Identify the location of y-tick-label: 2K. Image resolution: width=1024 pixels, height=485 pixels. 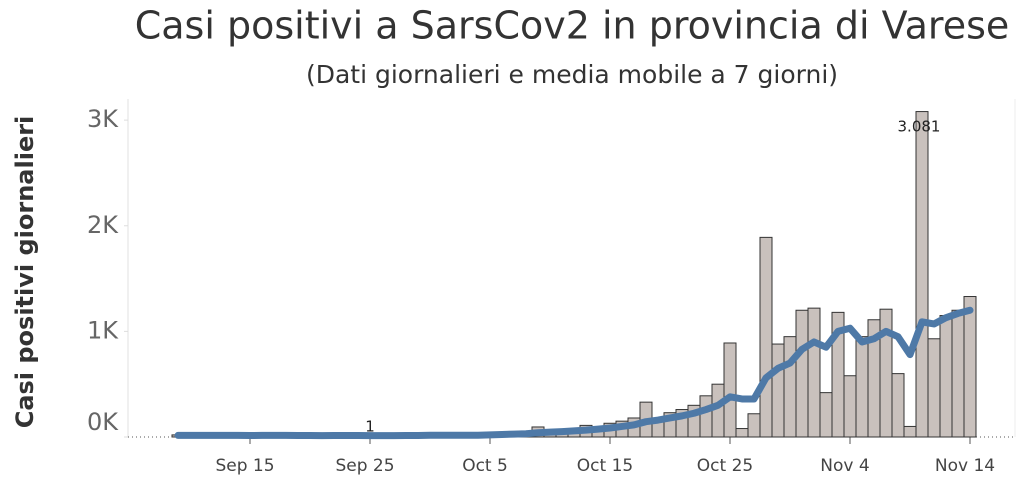
(103, 225).